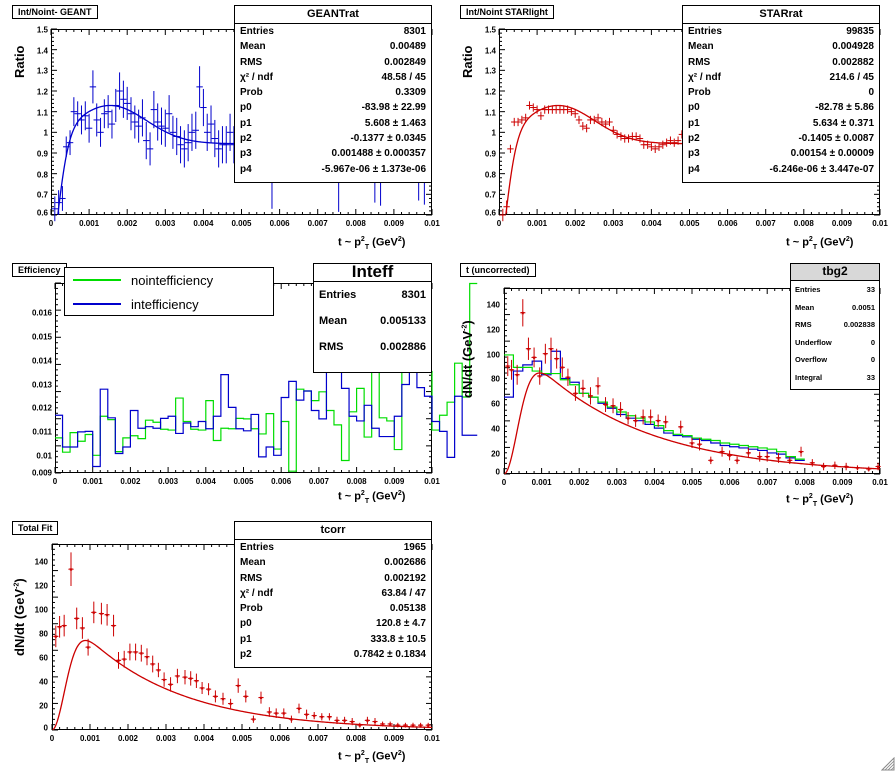  What do you see at coordinates (413, 295) in the screenshot?
I see `stat-value: 8301` at bounding box center [413, 295].